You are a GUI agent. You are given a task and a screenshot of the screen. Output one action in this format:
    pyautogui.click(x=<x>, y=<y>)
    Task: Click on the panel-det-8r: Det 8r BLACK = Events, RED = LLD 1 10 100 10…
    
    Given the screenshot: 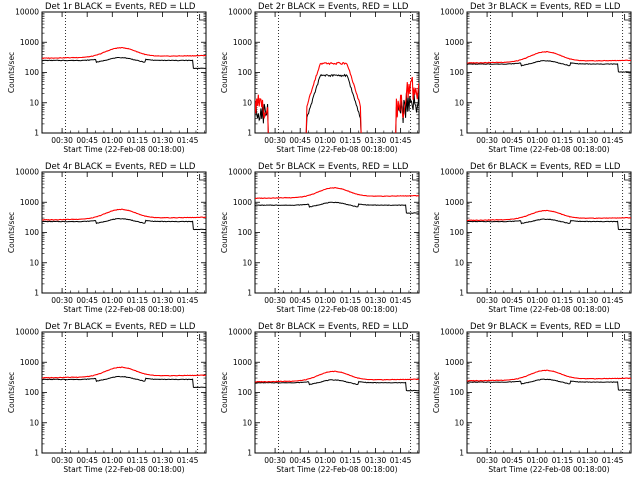 What is the action you would take?
    pyautogui.click(x=320, y=398)
    